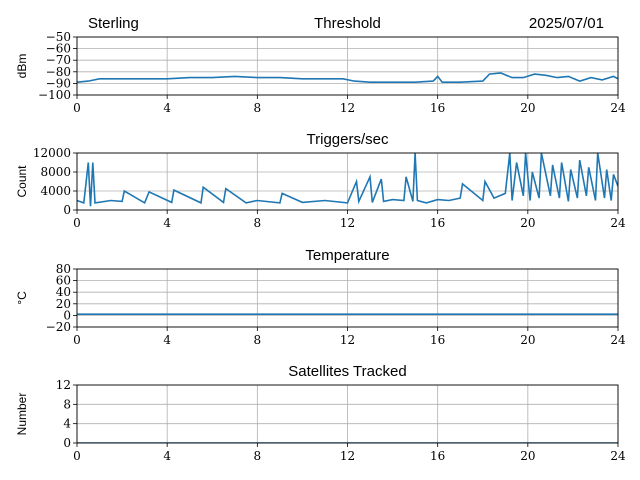  What do you see at coordinates (54, 95) in the screenshot?
I see `y-tick-label: −100` at bounding box center [54, 95].